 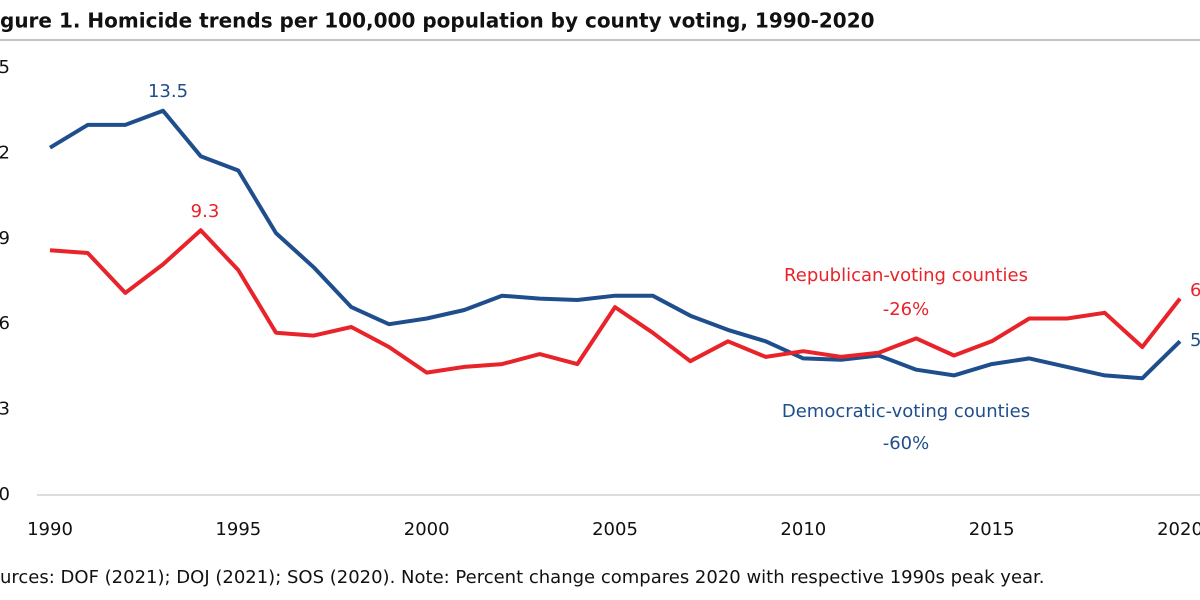 What do you see at coordinates (5, 494) in the screenshot?
I see `y-tick-label: 0` at bounding box center [5, 494].